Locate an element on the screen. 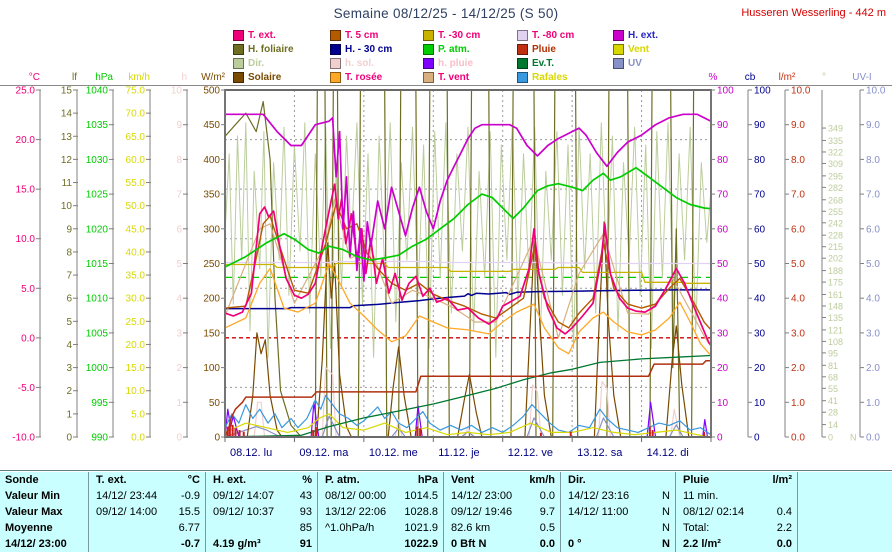 This screenshot has width=892, height=553. legend-item: Solaire is located at coordinates (281, 77).